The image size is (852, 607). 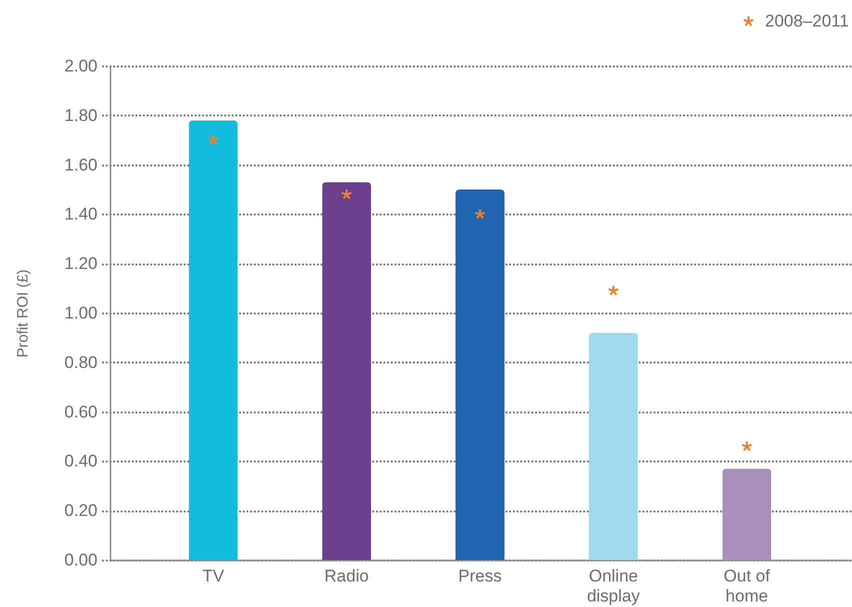 What do you see at coordinates (480, 576) in the screenshot?
I see `x-tick-label: Press` at bounding box center [480, 576].